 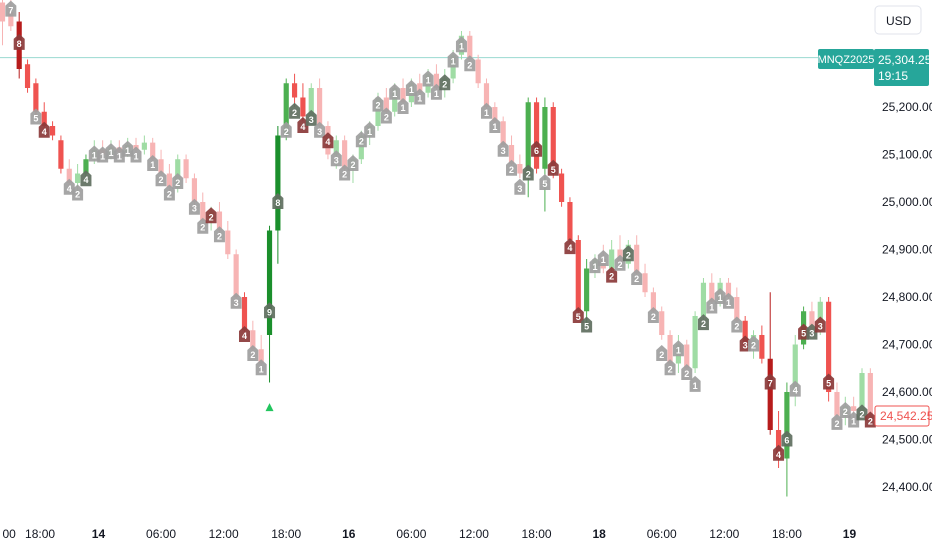 I want to click on count-tag-label: 5, so click(x=803, y=334).